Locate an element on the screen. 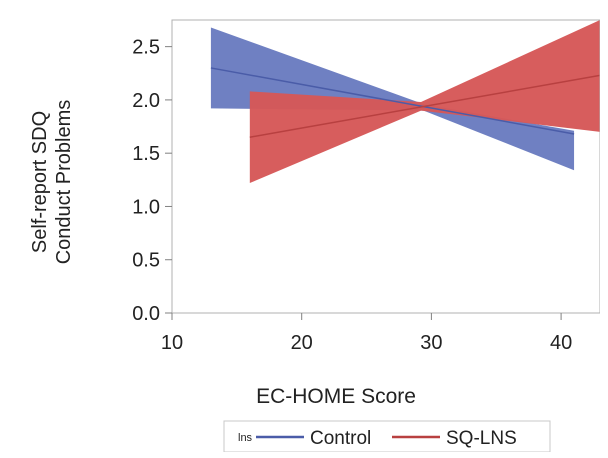  x-axis-label: EC-HOME Score is located at coordinates (336, 396).